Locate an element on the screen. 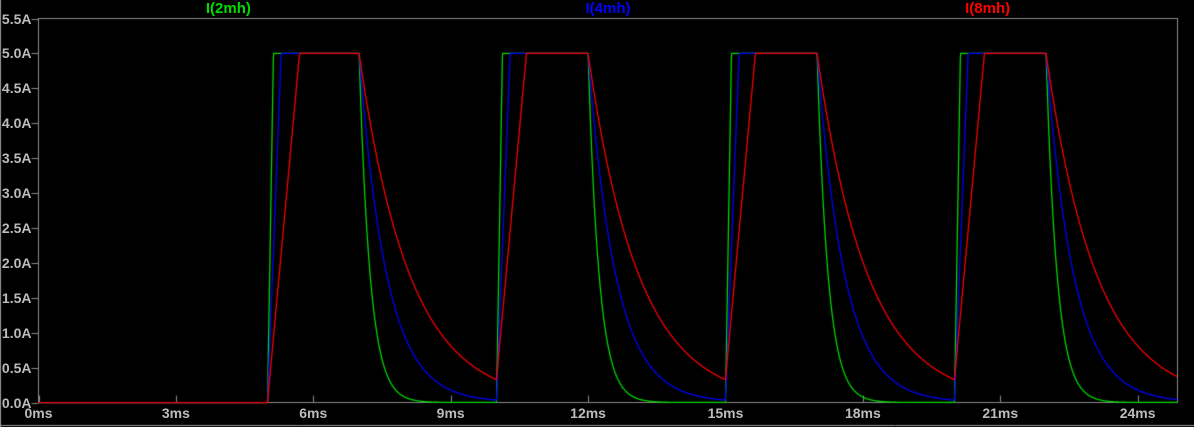 The image size is (1194, 427). legend-trace-label: I(2mh) is located at coordinates (228, 8).